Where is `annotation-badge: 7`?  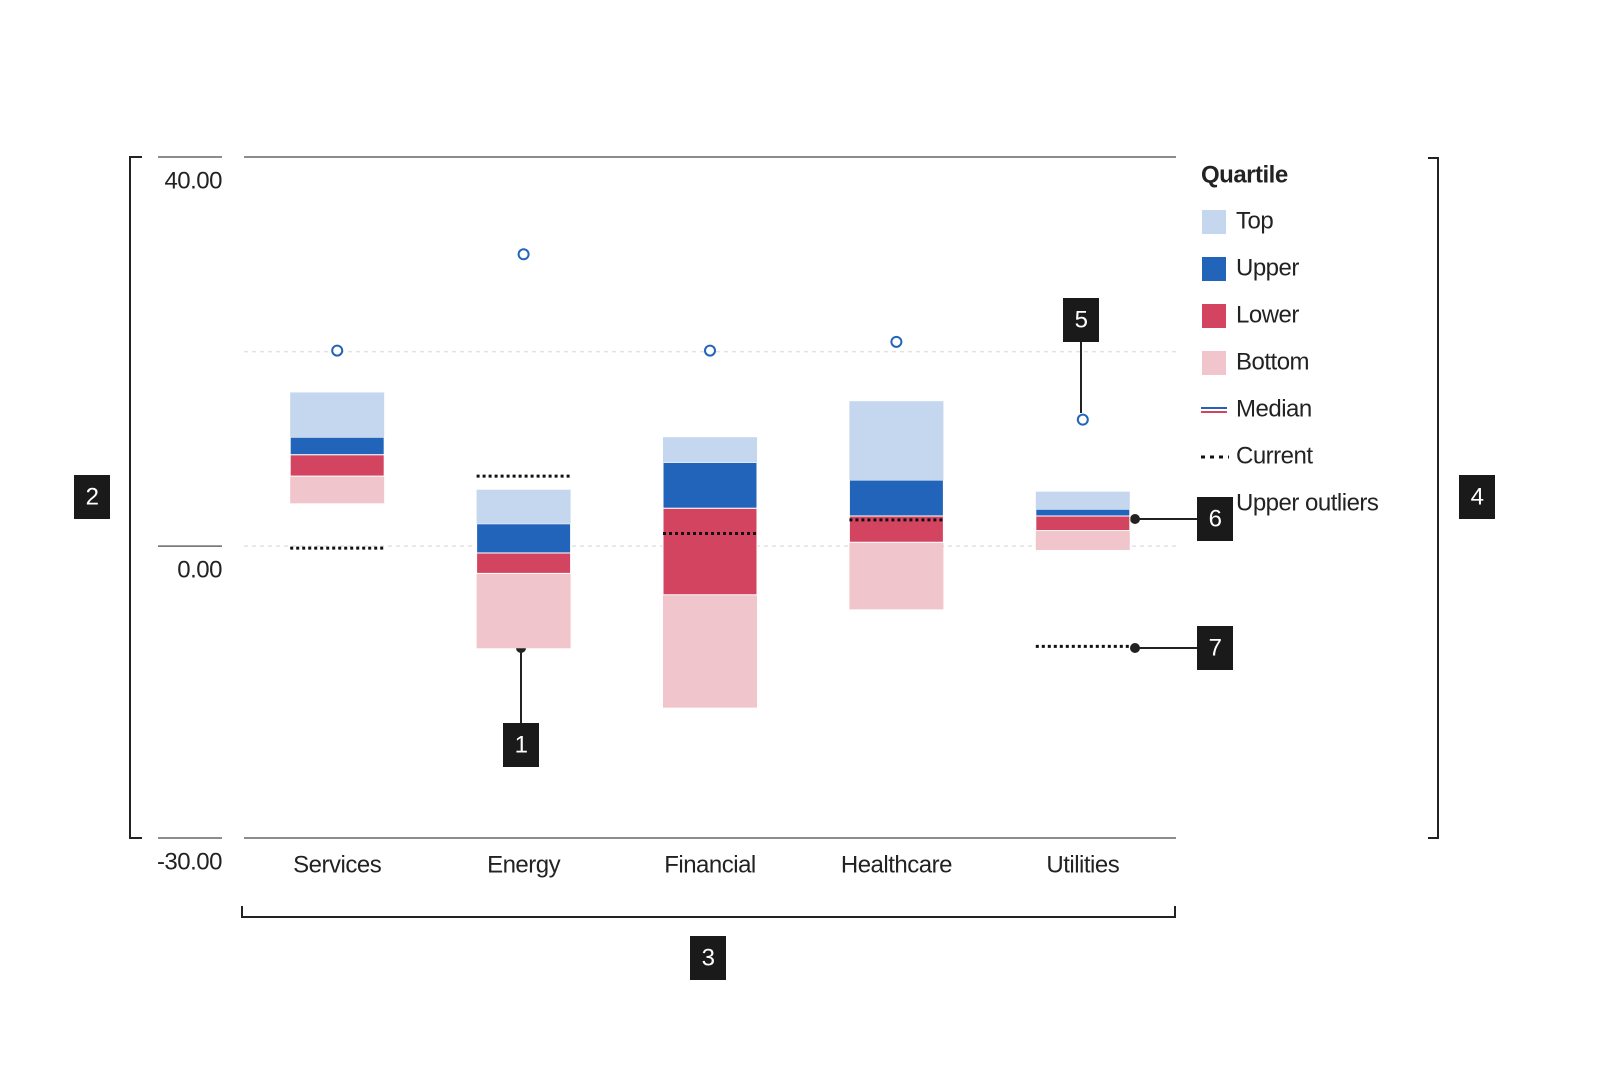
annotation-badge: 7 is located at coordinates (1215, 648).